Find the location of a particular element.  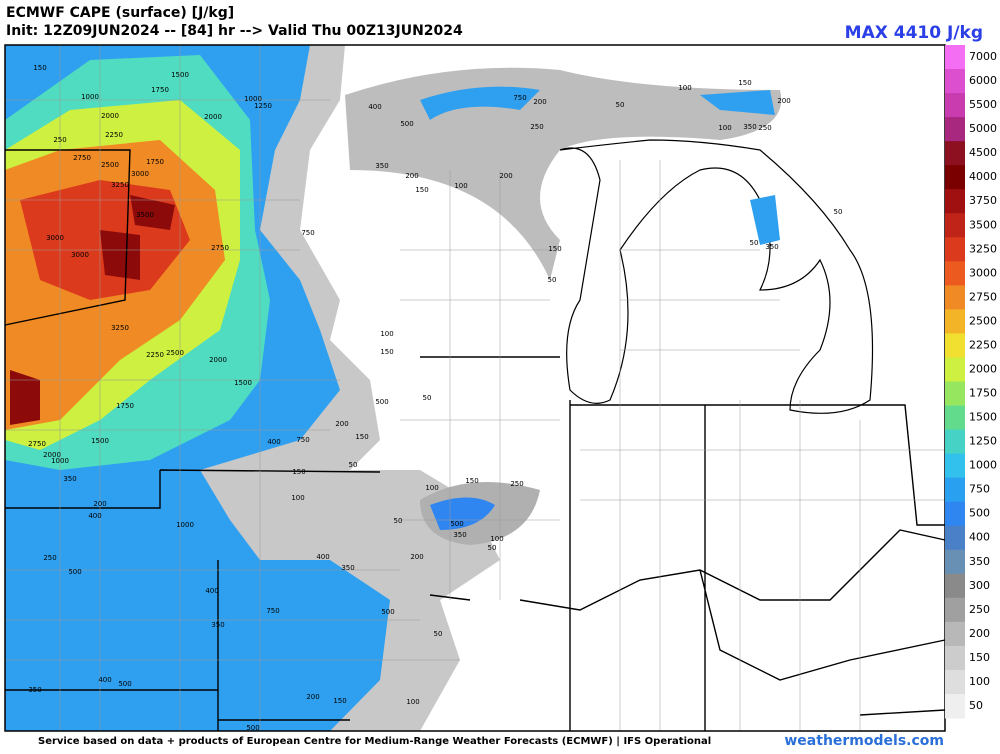

contour-label: 2250 is located at coordinates (114, 135).